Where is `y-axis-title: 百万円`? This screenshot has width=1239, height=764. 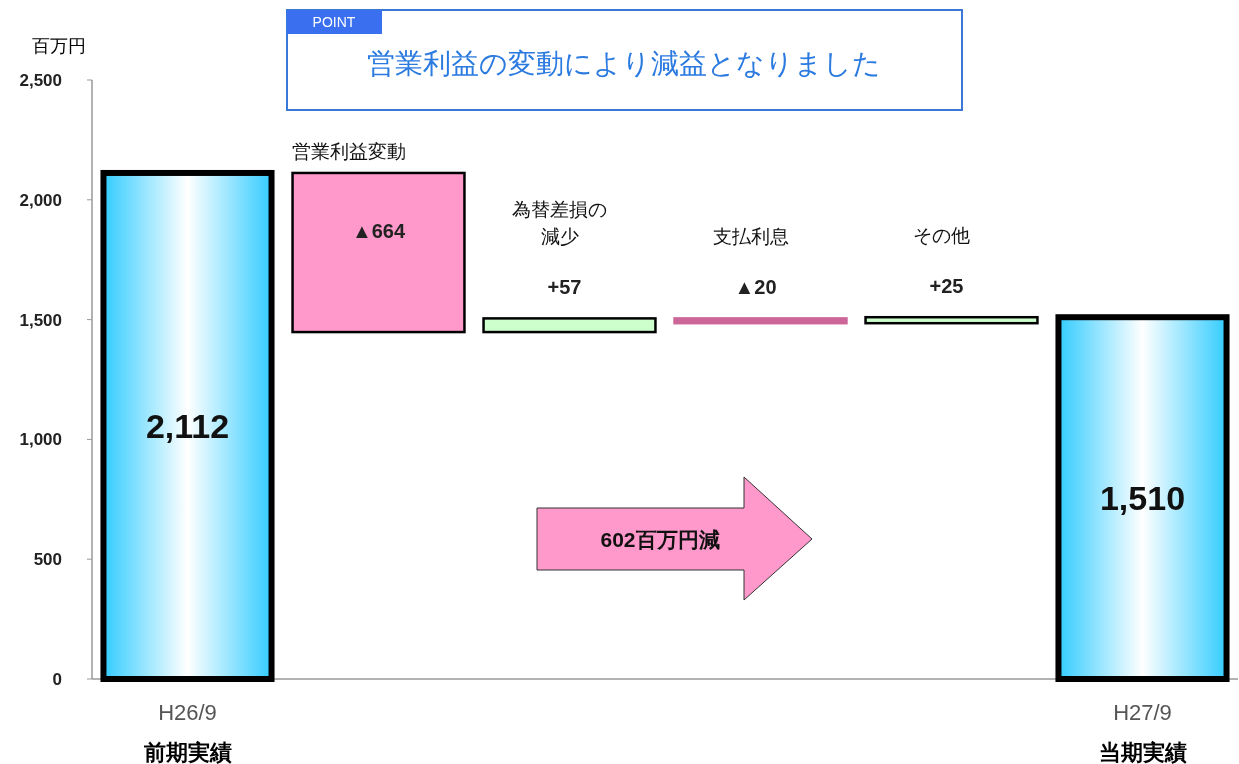 y-axis-title: 百万円 is located at coordinates (59, 46).